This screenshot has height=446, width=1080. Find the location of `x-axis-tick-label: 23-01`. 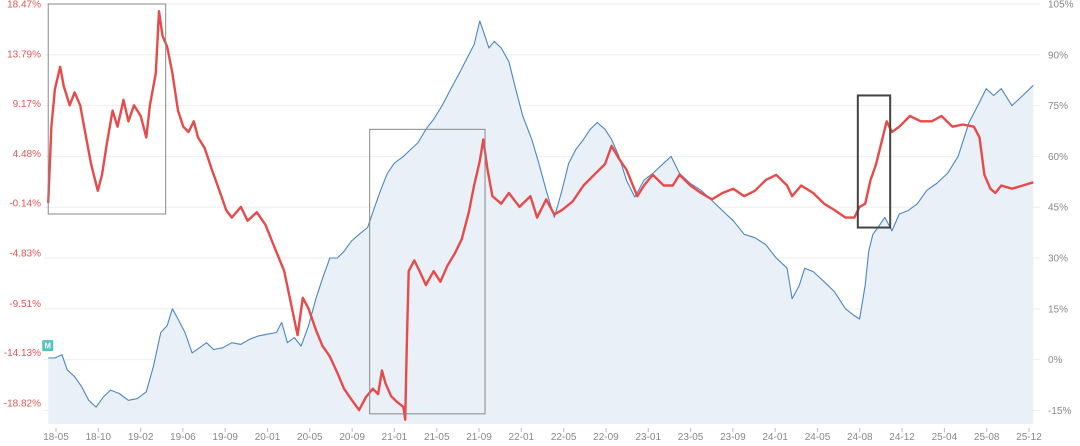

x-axis-tick-label: 23-01 is located at coordinates (648, 437).